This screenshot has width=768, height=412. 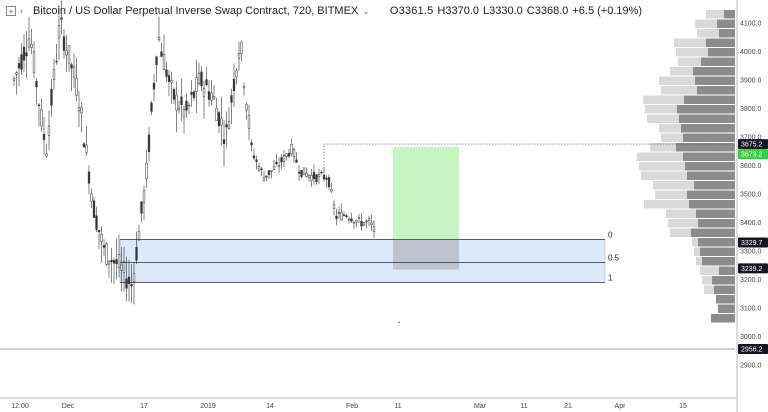 What do you see at coordinates (366, 10) in the screenshot?
I see `chevron-down-icon: ⌄` at bounding box center [366, 10].